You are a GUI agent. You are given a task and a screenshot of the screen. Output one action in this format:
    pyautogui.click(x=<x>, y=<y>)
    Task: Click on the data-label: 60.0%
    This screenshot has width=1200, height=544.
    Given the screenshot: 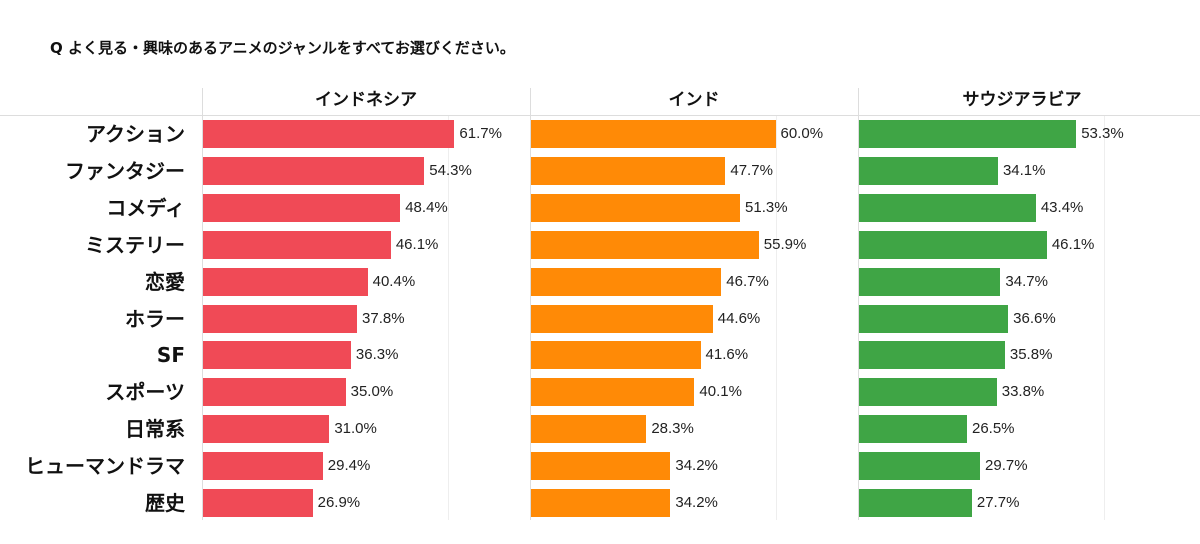 What is the action you would take?
    pyautogui.click(x=802, y=133)
    